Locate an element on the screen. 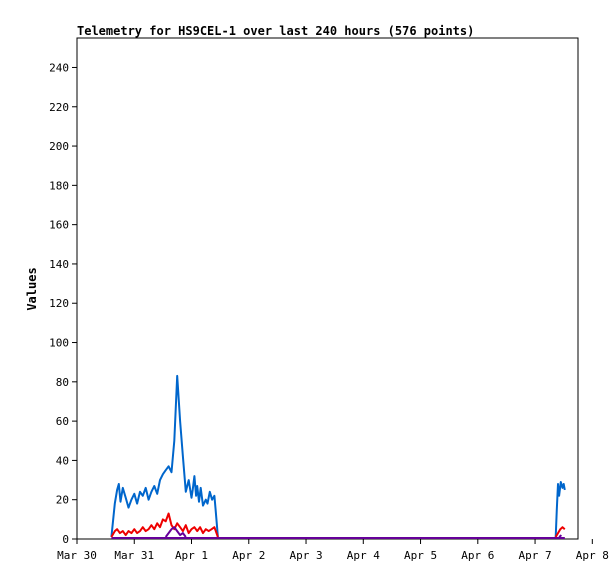 The width and height of the screenshot is (615, 583). y-tick-label: 20 is located at coordinates (62, 500).